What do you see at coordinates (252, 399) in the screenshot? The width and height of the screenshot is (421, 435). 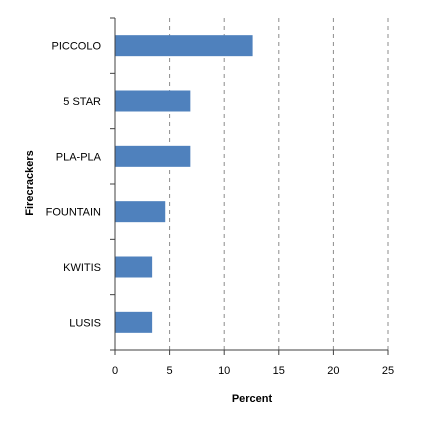 I see `x-axis-title: Percent` at bounding box center [252, 399].